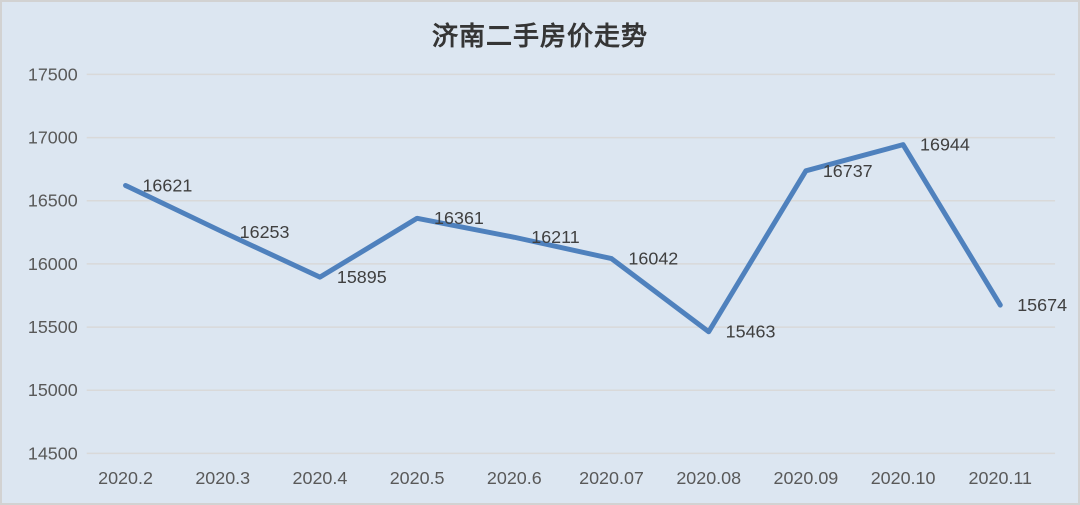 The width and height of the screenshot is (1080, 505). Describe the element at coordinates (945, 145) in the screenshot. I see `data-point-label: 16944` at that location.